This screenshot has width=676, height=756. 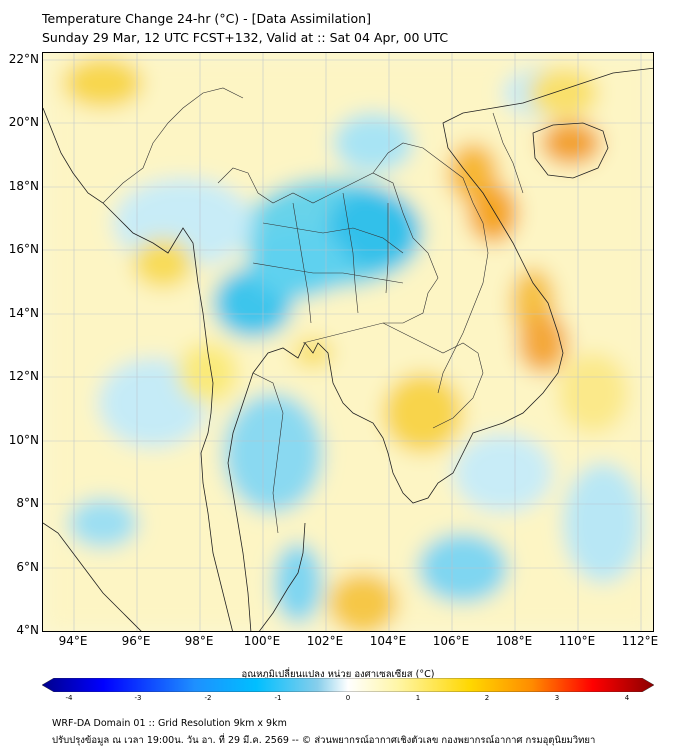 What do you see at coordinates (348, 698) in the screenshot?
I see `colorbar-tick: 0` at bounding box center [348, 698].